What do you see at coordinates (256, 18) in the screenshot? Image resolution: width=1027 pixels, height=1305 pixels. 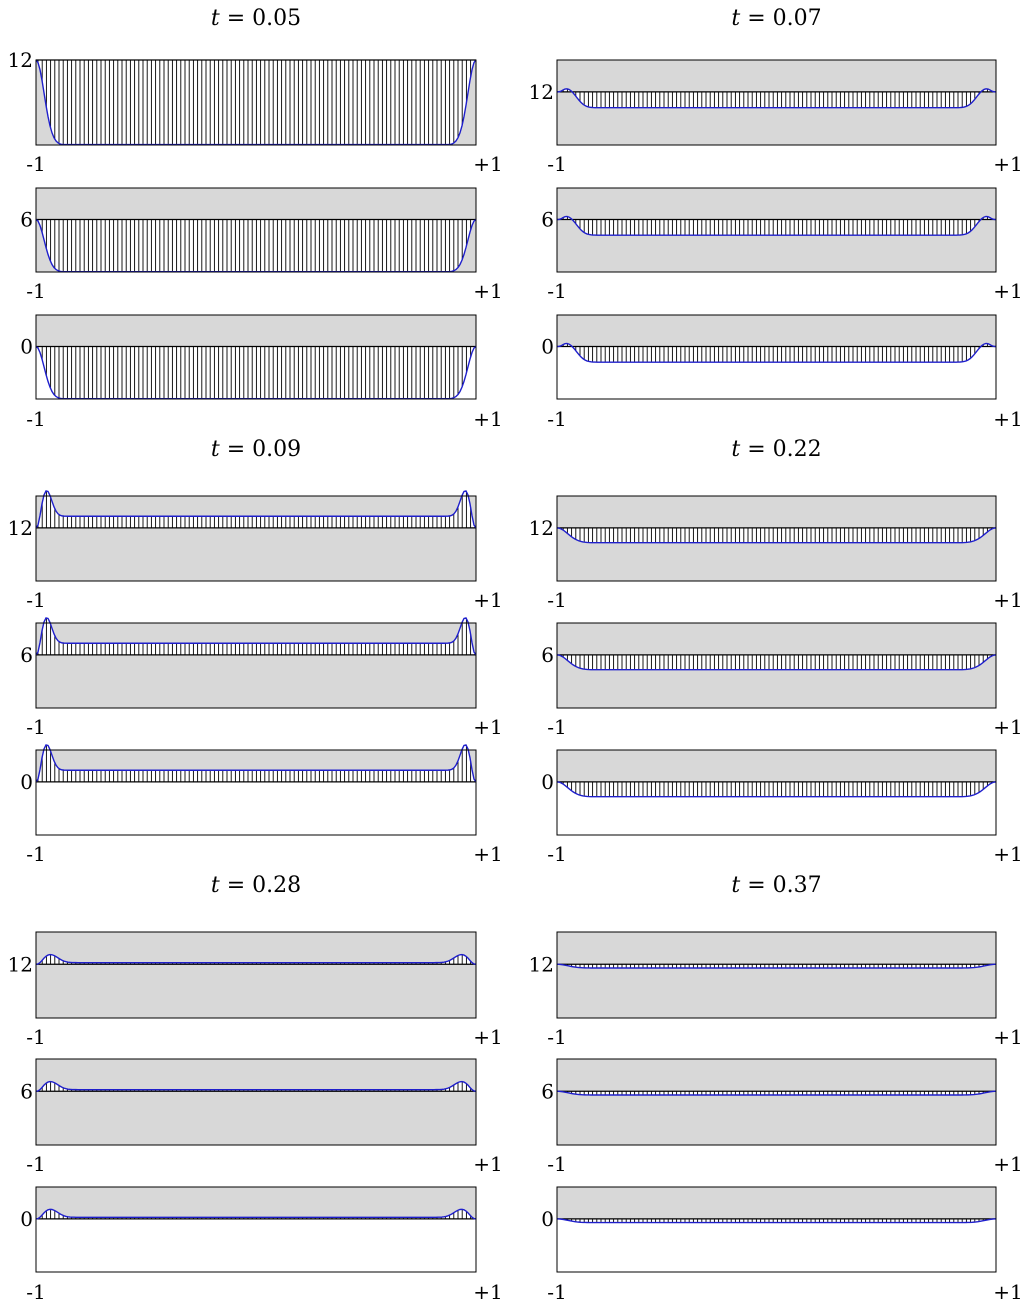 I see `chart-title: t = 0.05` at bounding box center [256, 18].